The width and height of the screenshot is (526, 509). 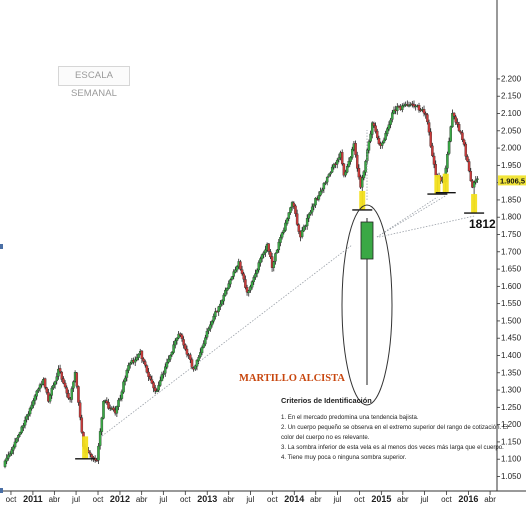 I want to click on y-tick-label: 1.500, so click(x=511, y=320).